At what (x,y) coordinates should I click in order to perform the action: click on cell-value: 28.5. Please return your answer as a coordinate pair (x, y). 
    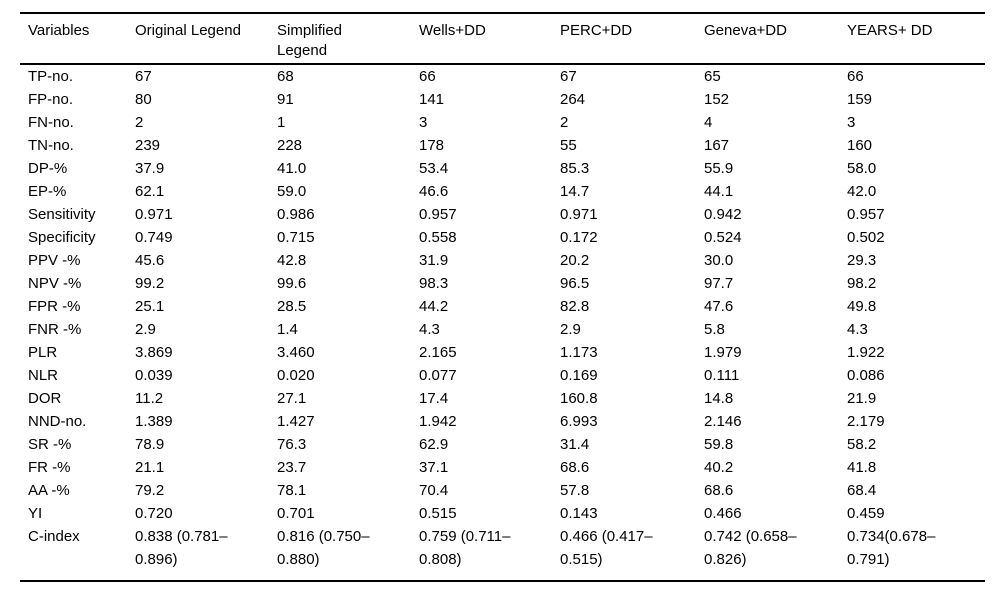
    Looking at the image, I should click on (292, 306).